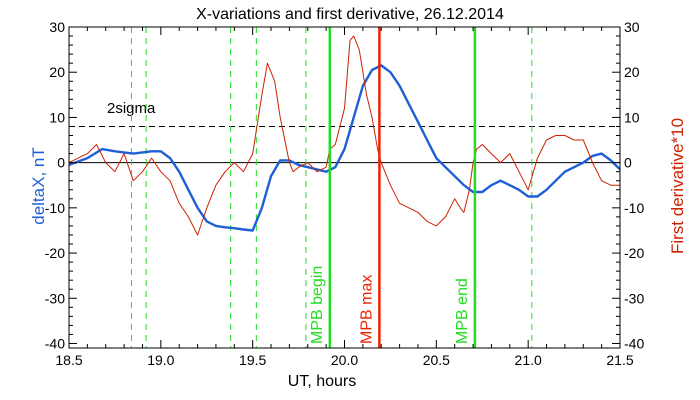 This screenshot has height=400, width=700. Describe the element at coordinates (366, 309) in the screenshot. I see `solid-marker-label-1: MPB max` at that location.